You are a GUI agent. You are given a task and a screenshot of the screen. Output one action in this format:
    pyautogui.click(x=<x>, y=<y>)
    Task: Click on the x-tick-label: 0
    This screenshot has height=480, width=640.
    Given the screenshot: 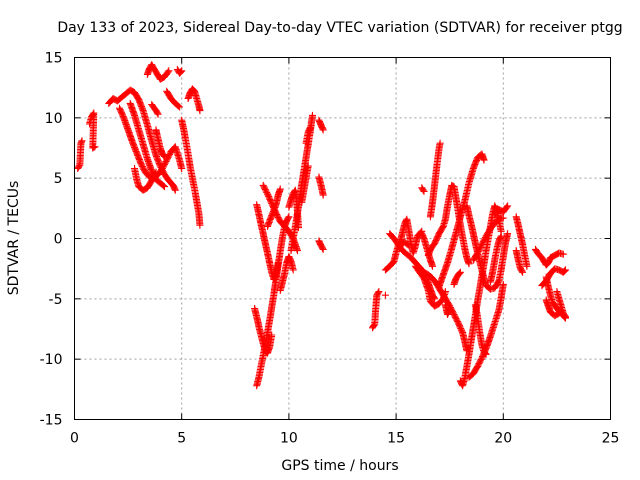 What is the action you would take?
    pyautogui.click(x=74, y=439)
    